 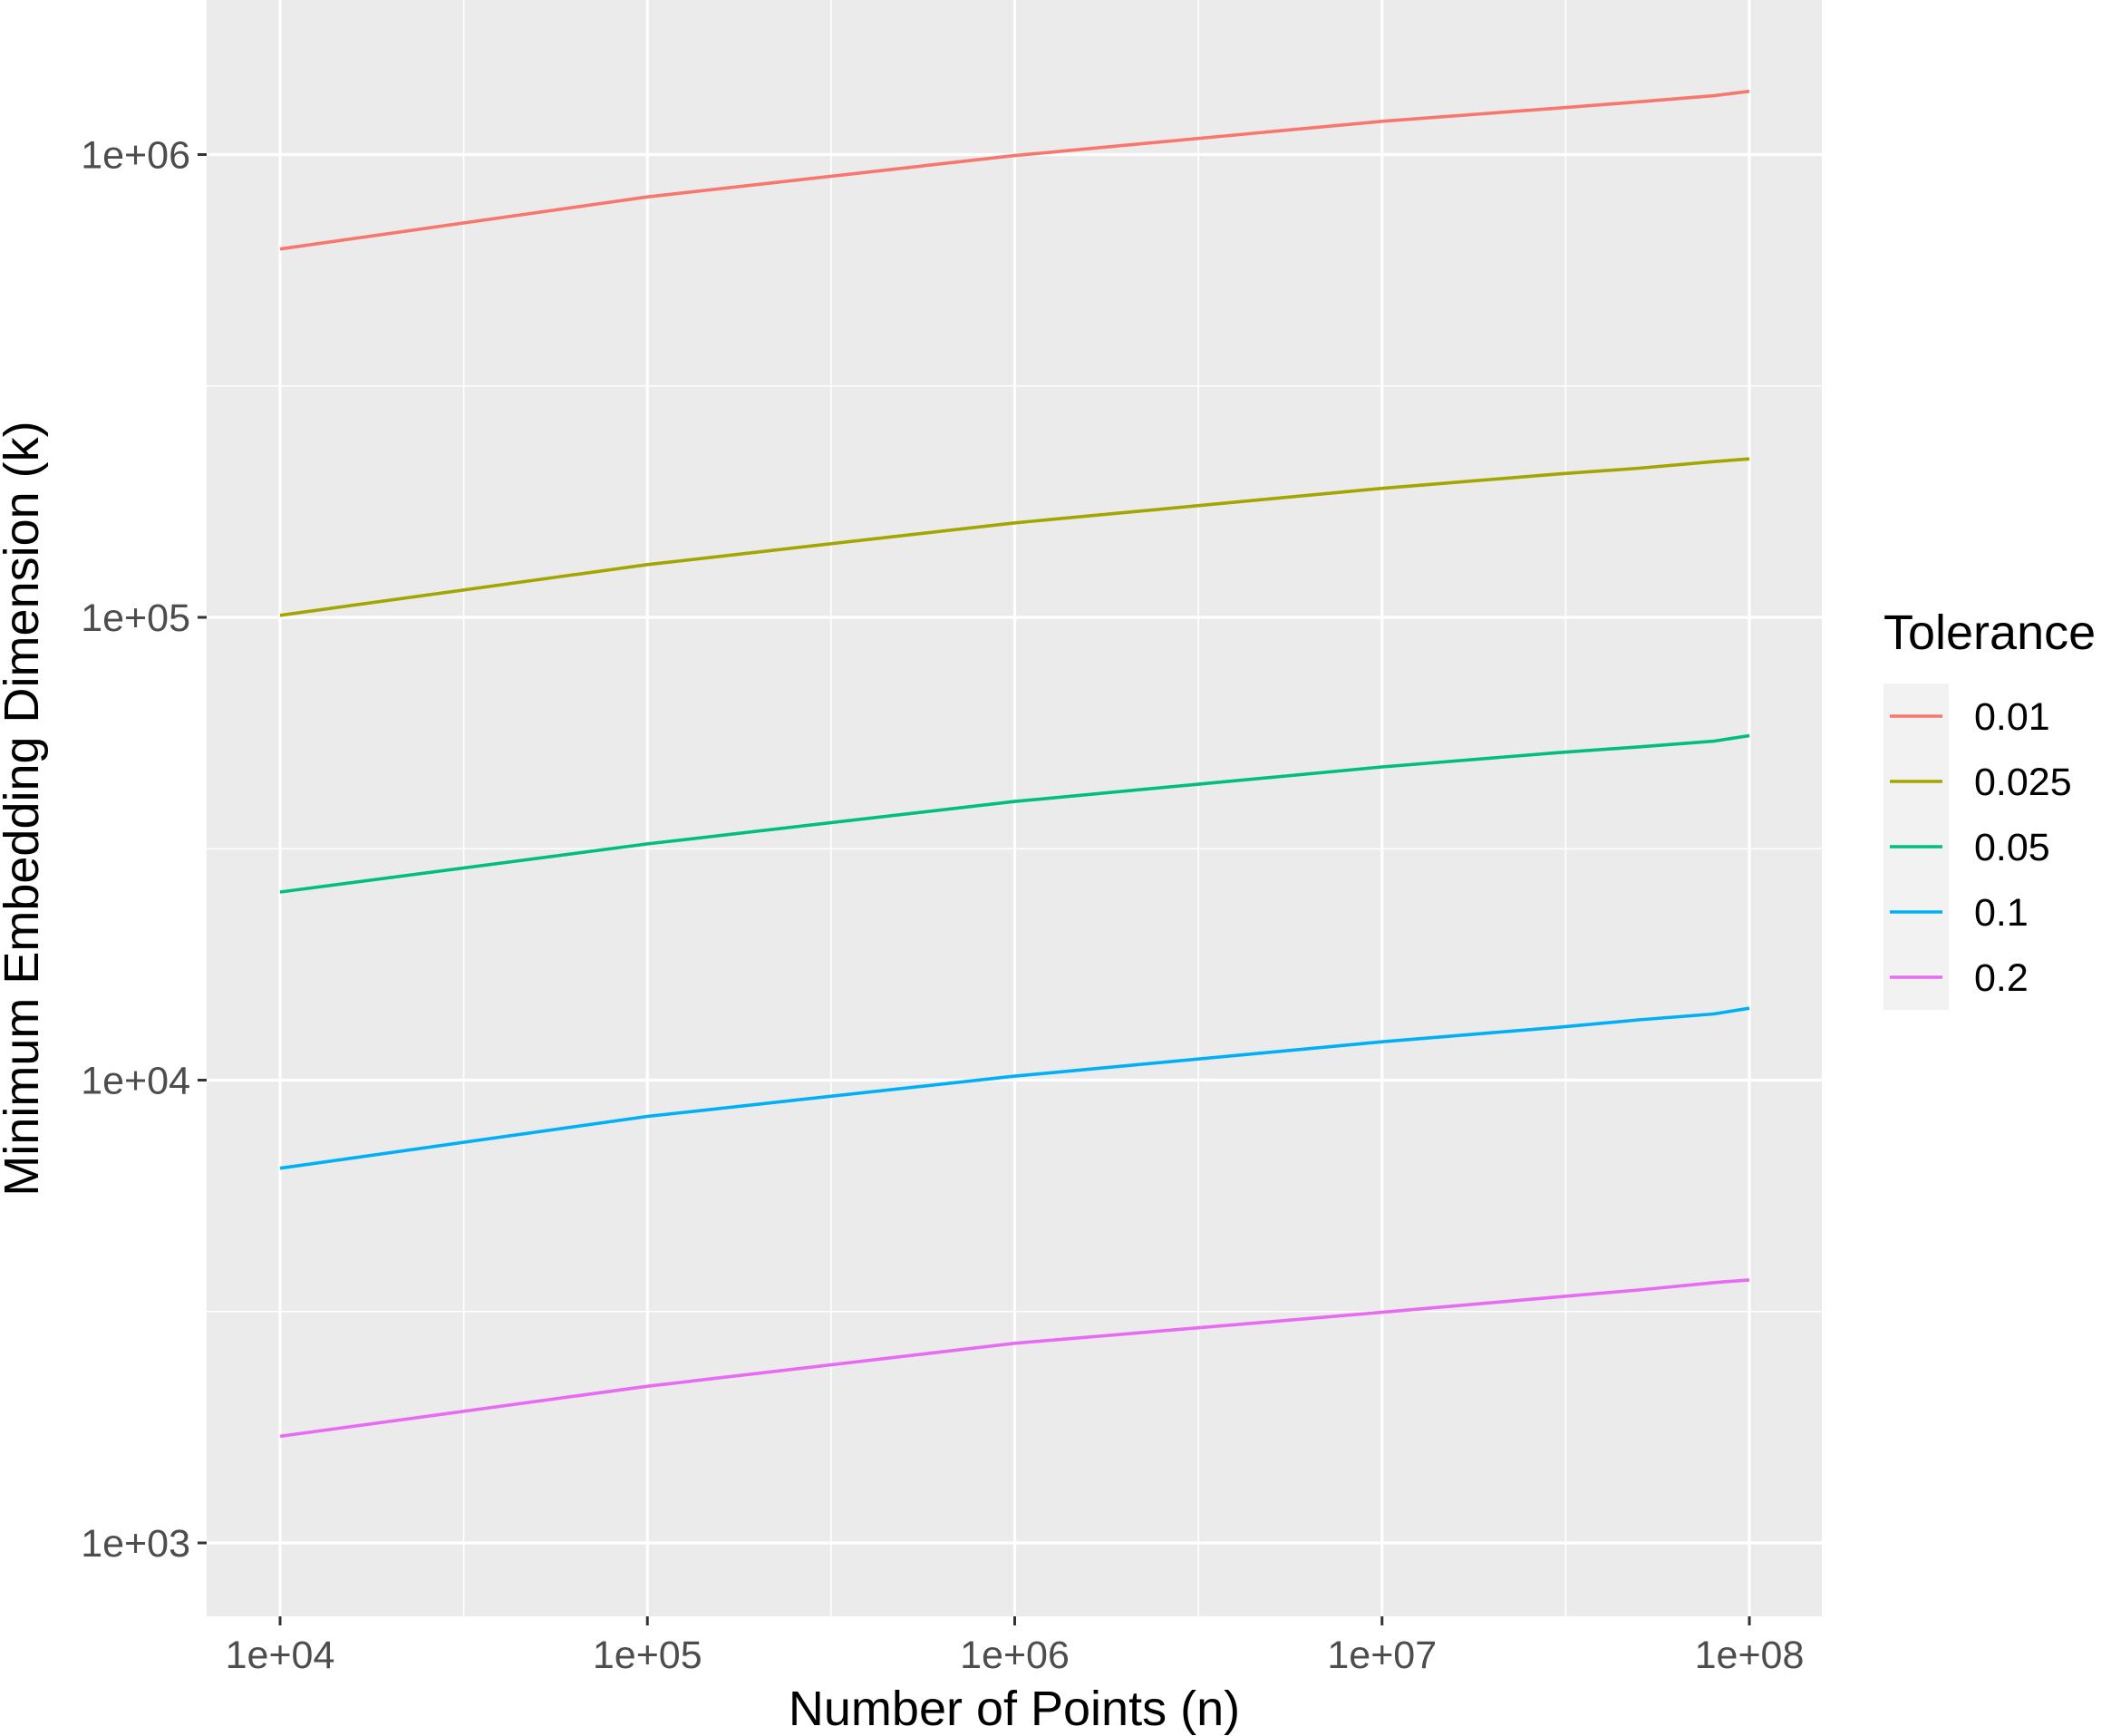 I want to click on series-line-0.05, so click(x=1015, y=813).